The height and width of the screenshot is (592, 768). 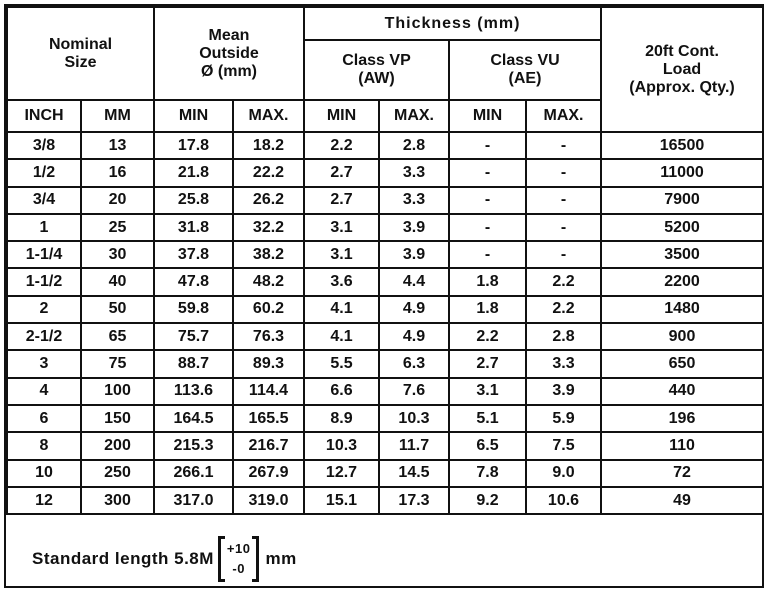 What do you see at coordinates (117, 500) in the screenshot?
I see `cell: 300` at bounding box center [117, 500].